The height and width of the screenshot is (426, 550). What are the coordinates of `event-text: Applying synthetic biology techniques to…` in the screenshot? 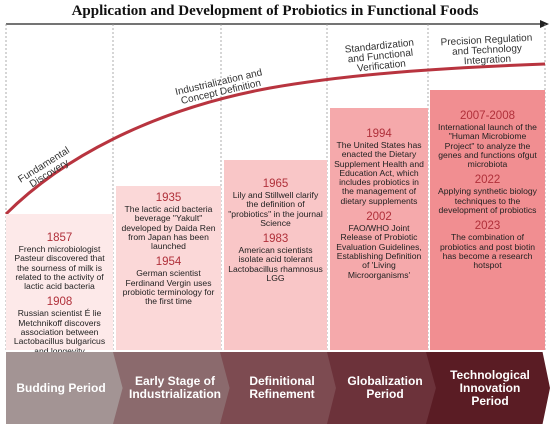 It's located at (487, 201).